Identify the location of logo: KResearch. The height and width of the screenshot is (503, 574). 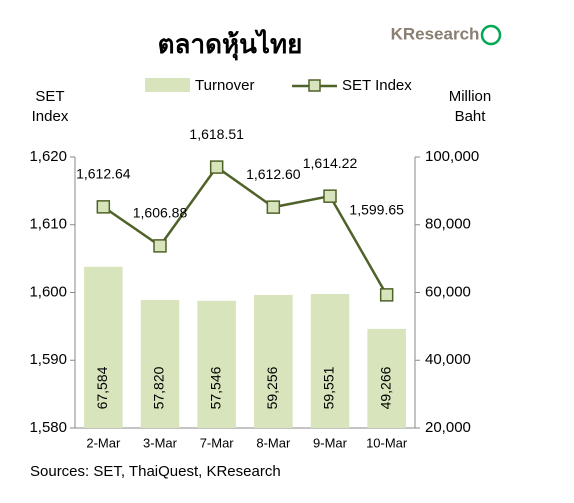
(435, 33).